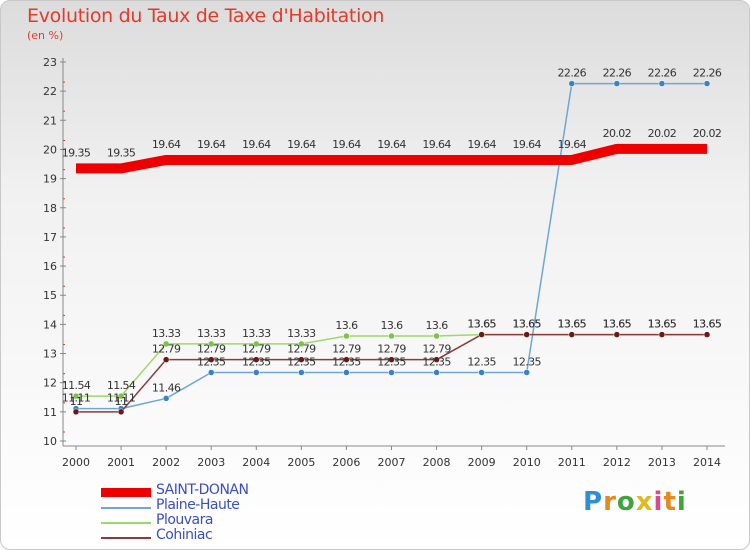 This screenshot has height=550, width=750. I want to click on y-tick-label: 18, so click(50, 208).